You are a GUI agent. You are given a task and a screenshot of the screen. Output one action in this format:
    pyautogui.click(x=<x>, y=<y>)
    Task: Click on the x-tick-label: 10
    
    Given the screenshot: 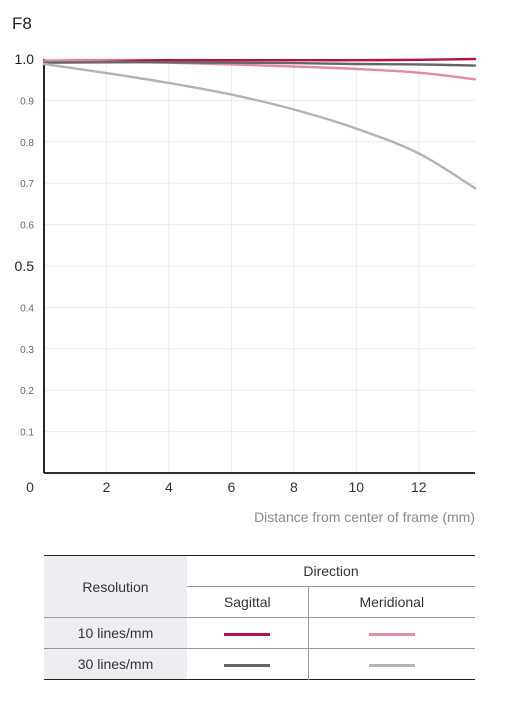 What is the action you would take?
    pyautogui.click(x=357, y=487)
    